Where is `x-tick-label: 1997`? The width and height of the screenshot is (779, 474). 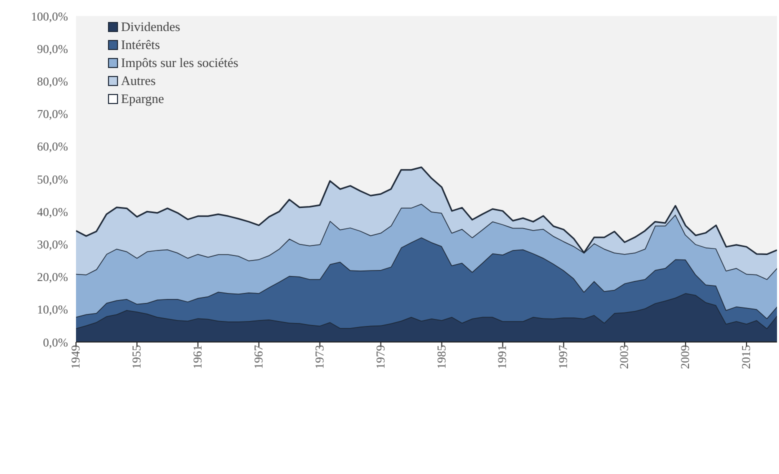
x-tick-label: 1997 is located at coordinates (563, 357).